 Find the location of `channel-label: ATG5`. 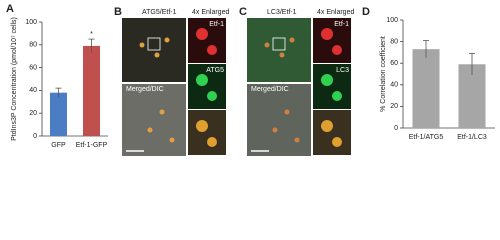

channel-label: ATG5 is located at coordinates (215, 70).